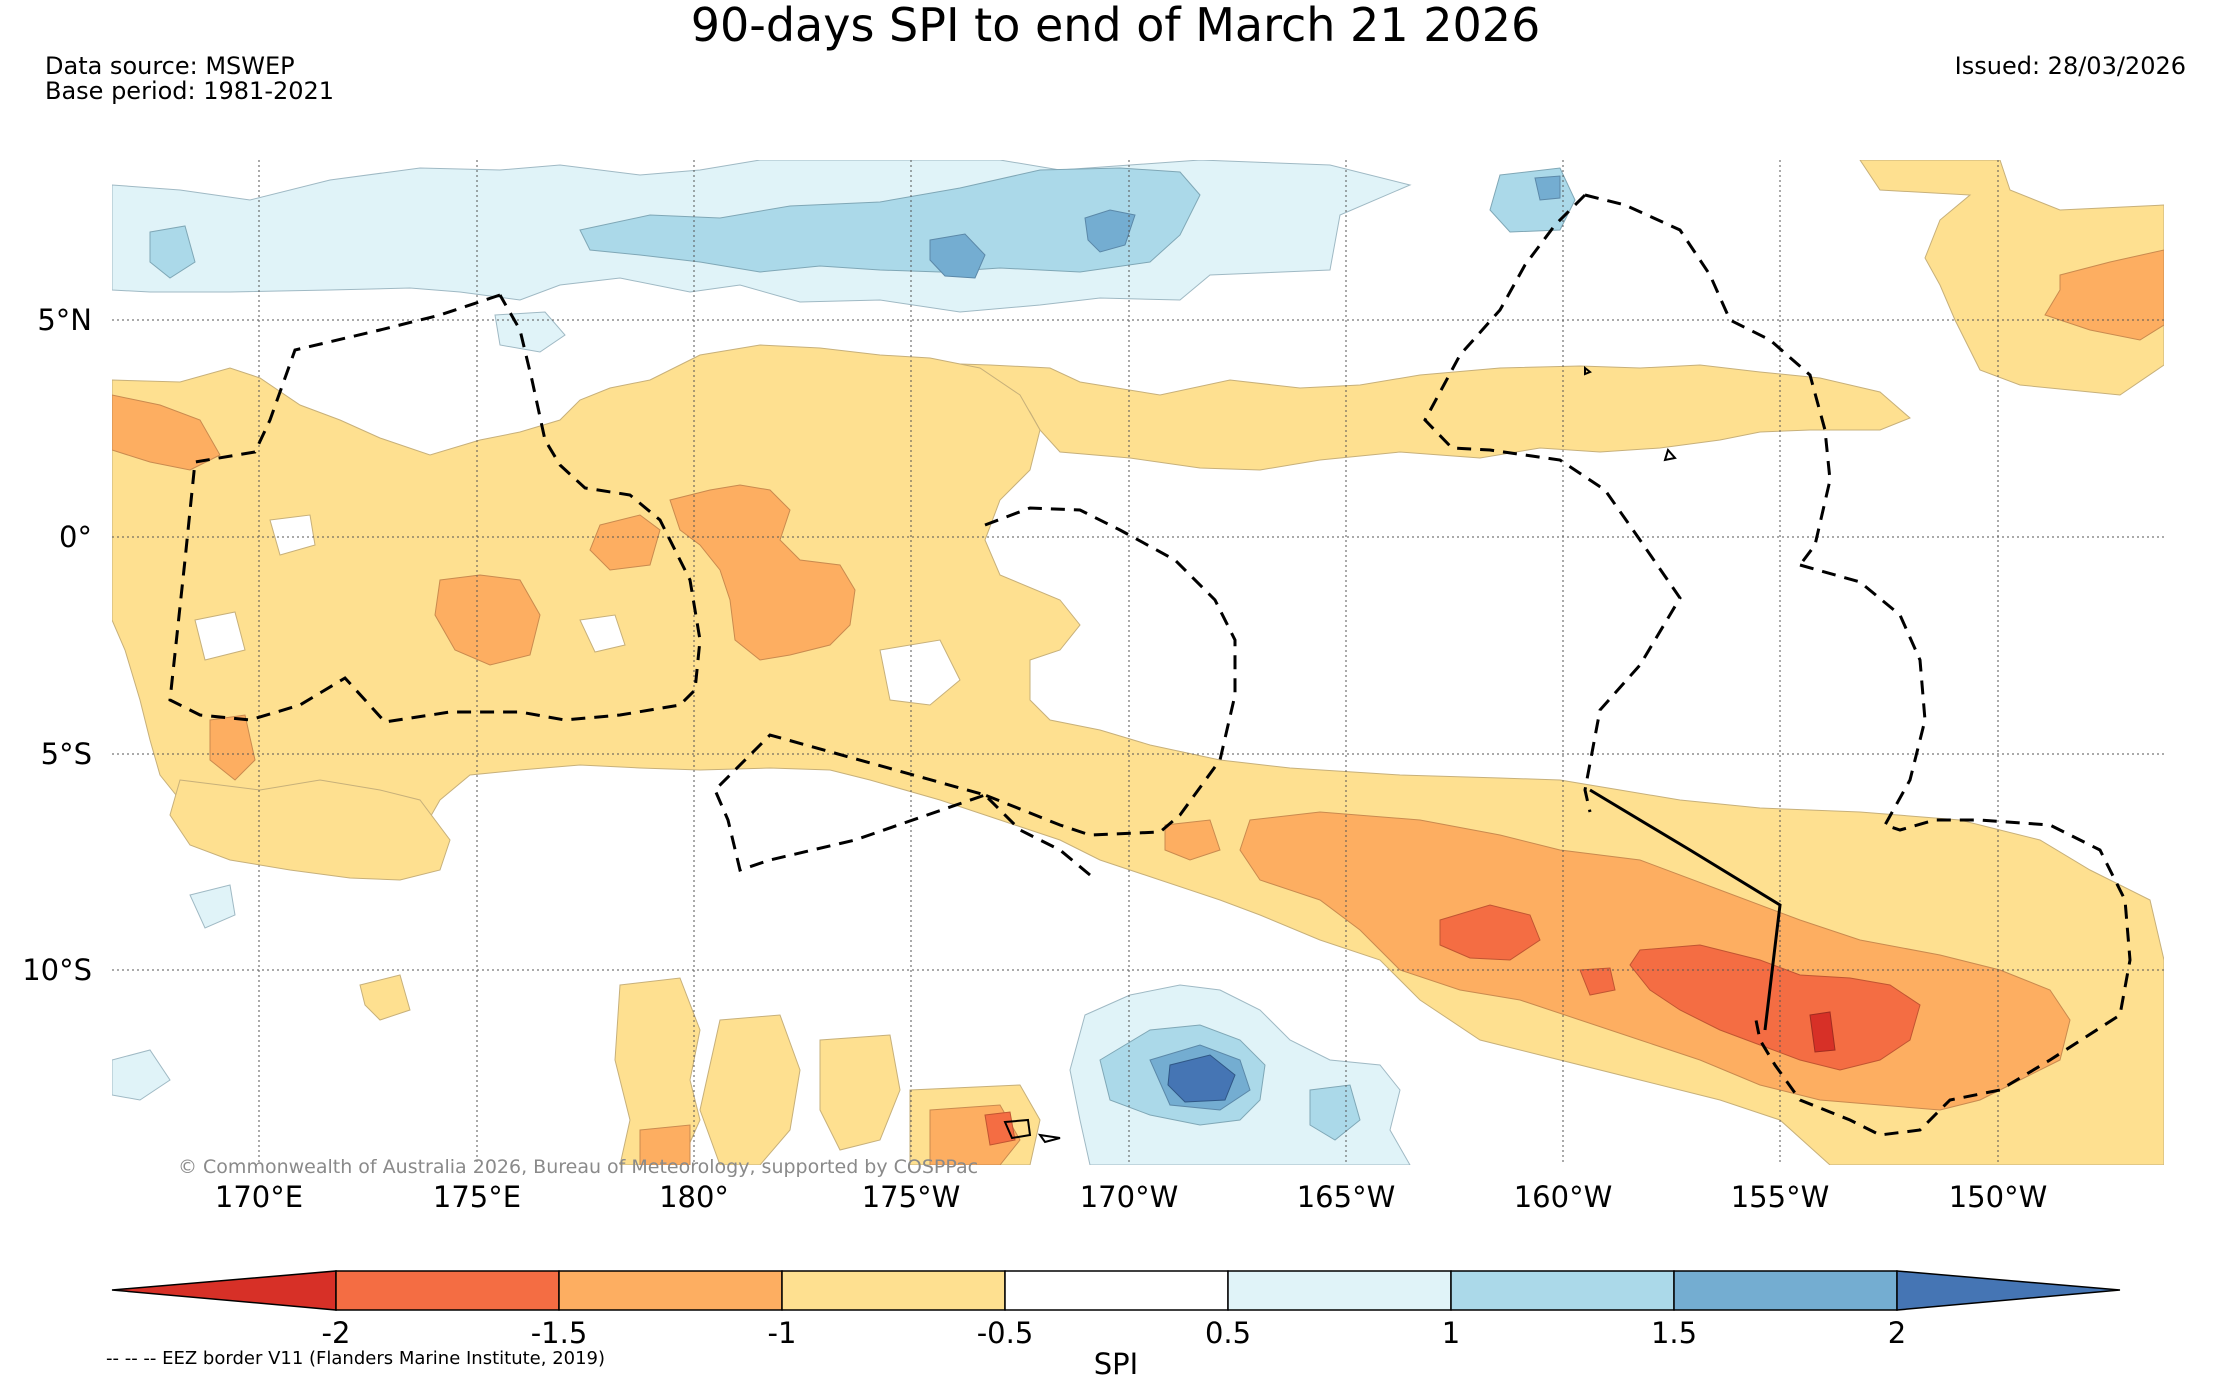 The height and width of the screenshot is (1380, 2231). Describe the element at coordinates (762, 572) in the screenshot. I see `dry-core-central` at that location.